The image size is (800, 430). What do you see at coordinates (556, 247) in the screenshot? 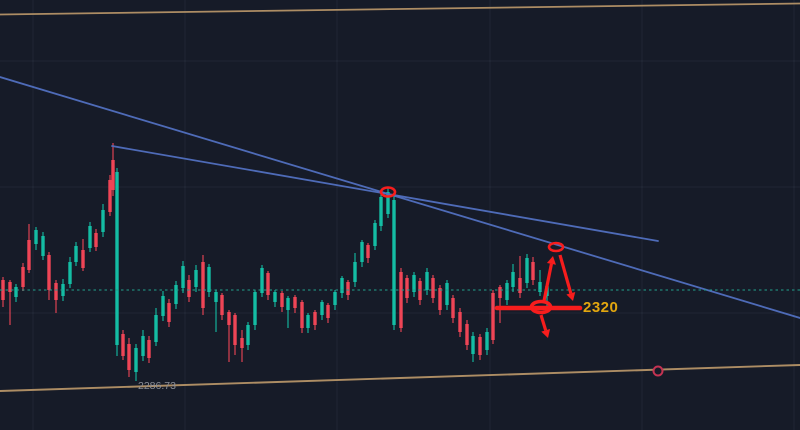
I see `circle-retest-target` at bounding box center [556, 247].